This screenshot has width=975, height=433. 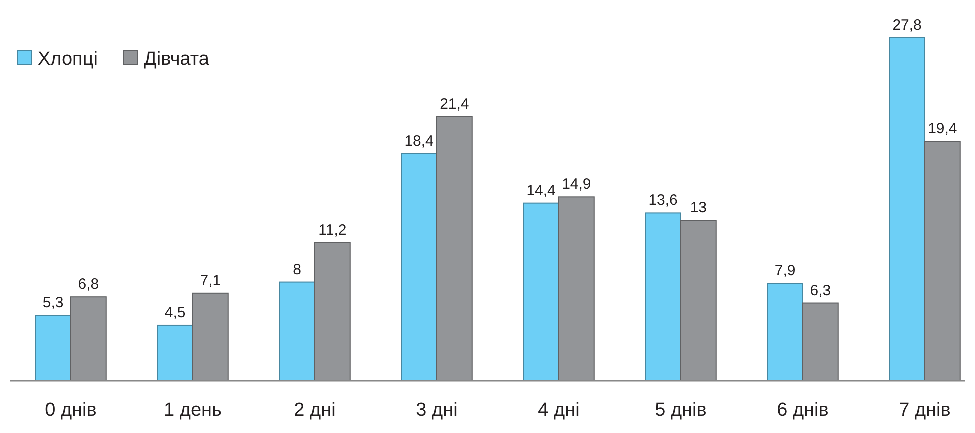 I want to click on data-label: 6,3, so click(x=821, y=291).